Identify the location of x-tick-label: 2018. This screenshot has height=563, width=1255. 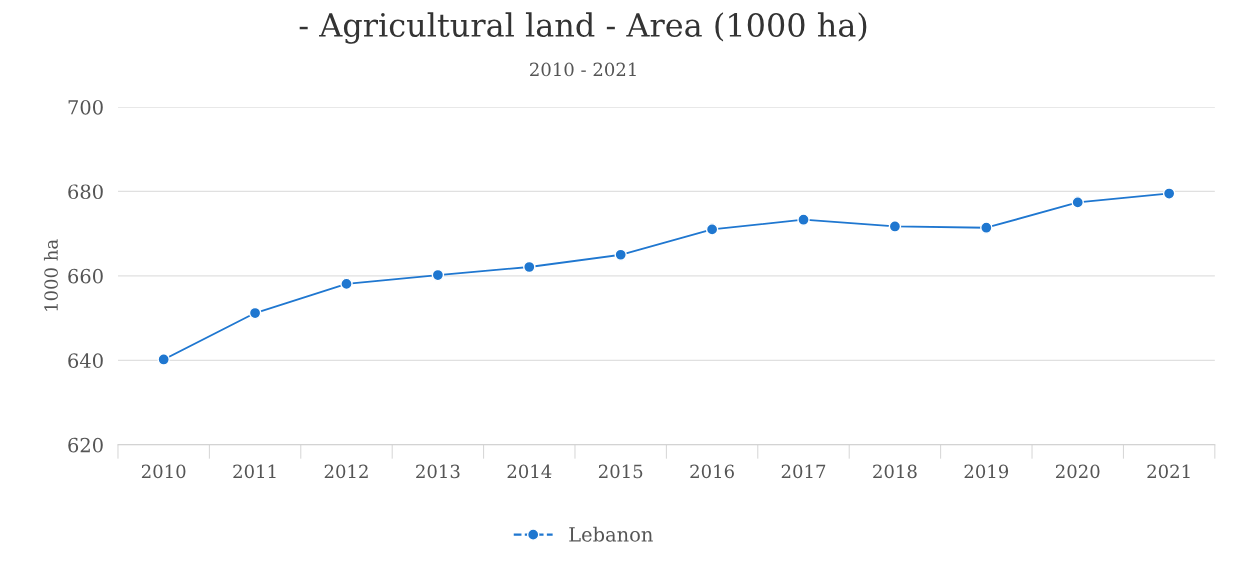
(895, 471).